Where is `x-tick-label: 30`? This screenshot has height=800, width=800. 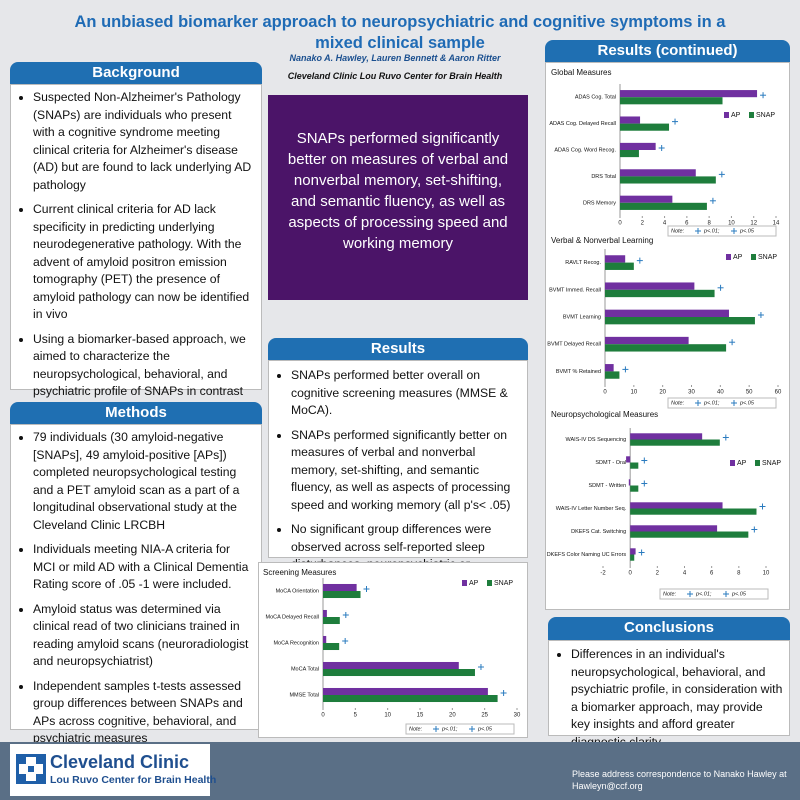
x-tick-label: 30 is located at coordinates (517, 716).